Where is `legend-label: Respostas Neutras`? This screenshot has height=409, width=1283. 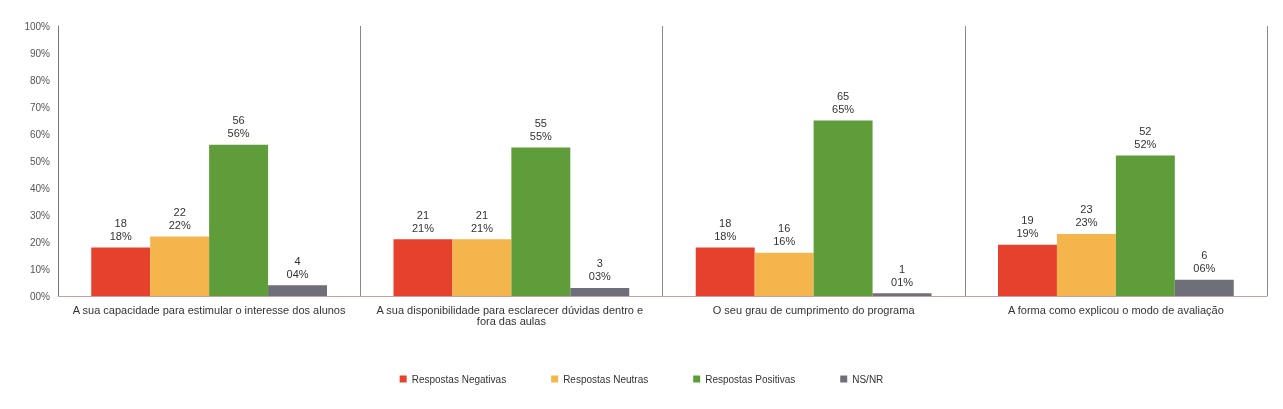 legend-label: Respostas Neutras is located at coordinates (606, 379).